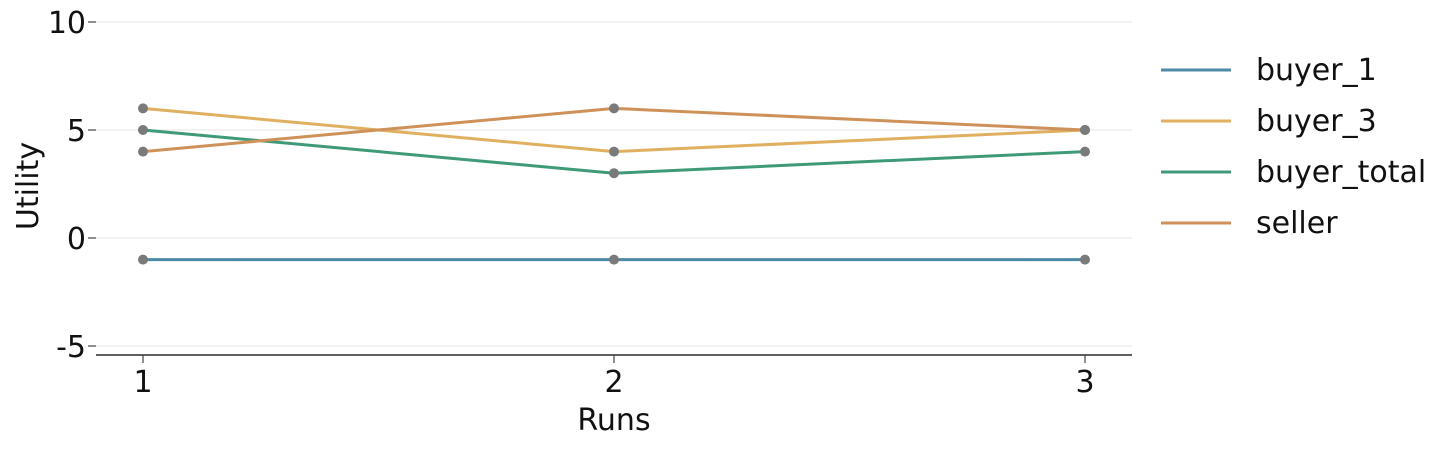  What do you see at coordinates (1084, 382) in the screenshot?
I see `x-tick-label-3: 3` at bounding box center [1084, 382].